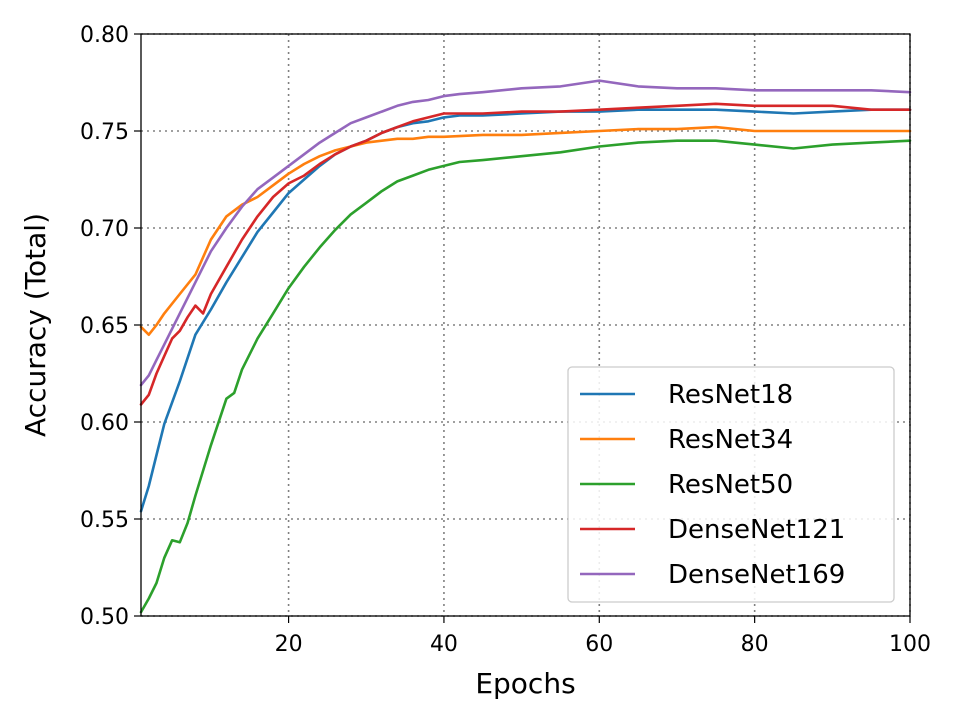 Image resolution: width=960 pixels, height=720 pixels. What do you see at coordinates (35, 325) in the screenshot?
I see `y-axis-title: Accuracy (Total)` at bounding box center [35, 325].